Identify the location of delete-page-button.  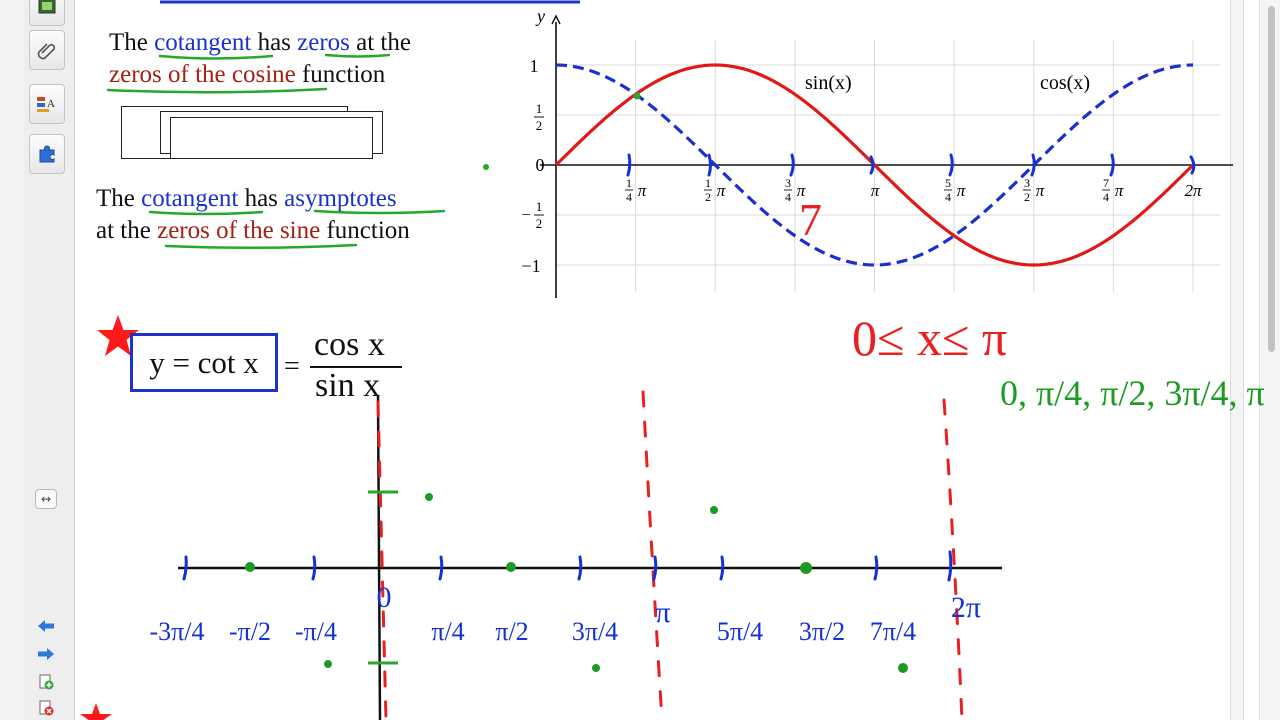
(46, 708).